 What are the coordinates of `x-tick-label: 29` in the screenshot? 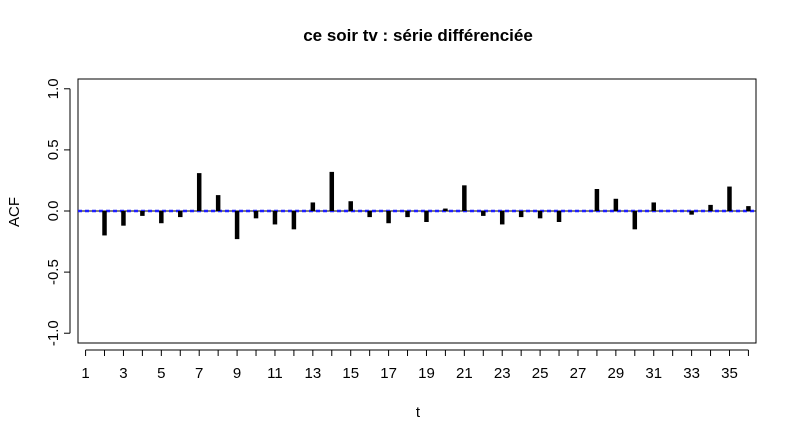 It's located at (616, 373).